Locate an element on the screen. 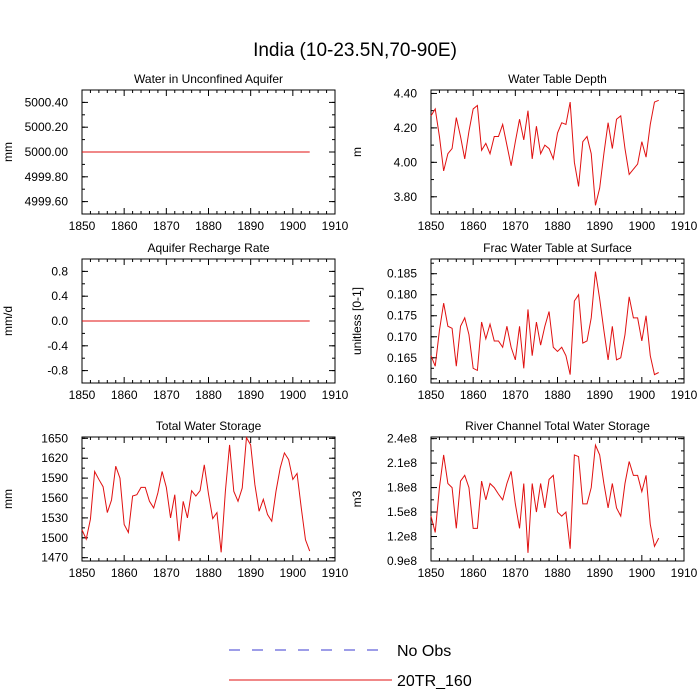 The height and width of the screenshot is (700, 700). y-tick-label: 0.165 is located at coordinates (402, 358).